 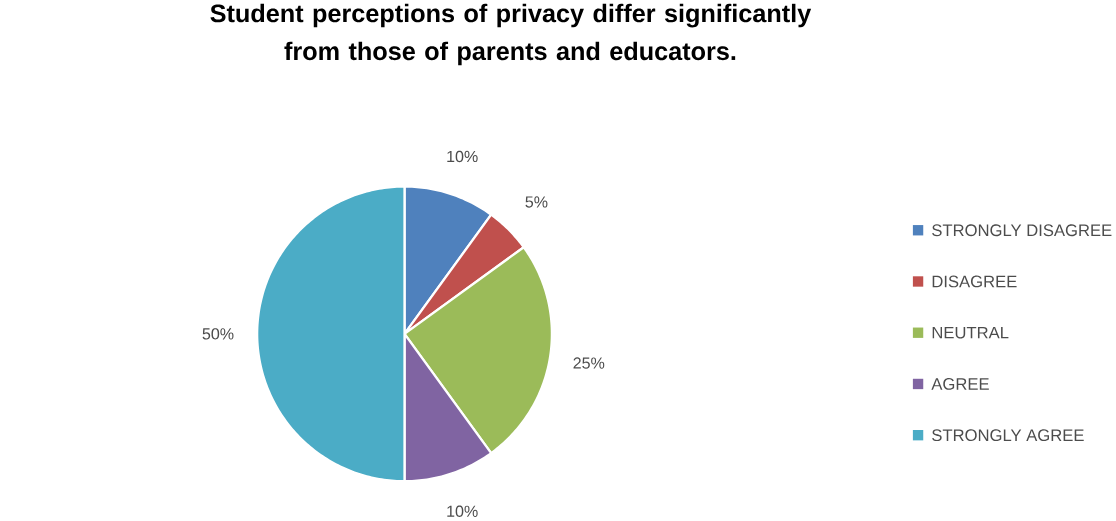 What do you see at coordinates (1008, 435) in the screenshot?
I see `legend-label: STRONGLY AGREE` at bounding box center [1008, 435].